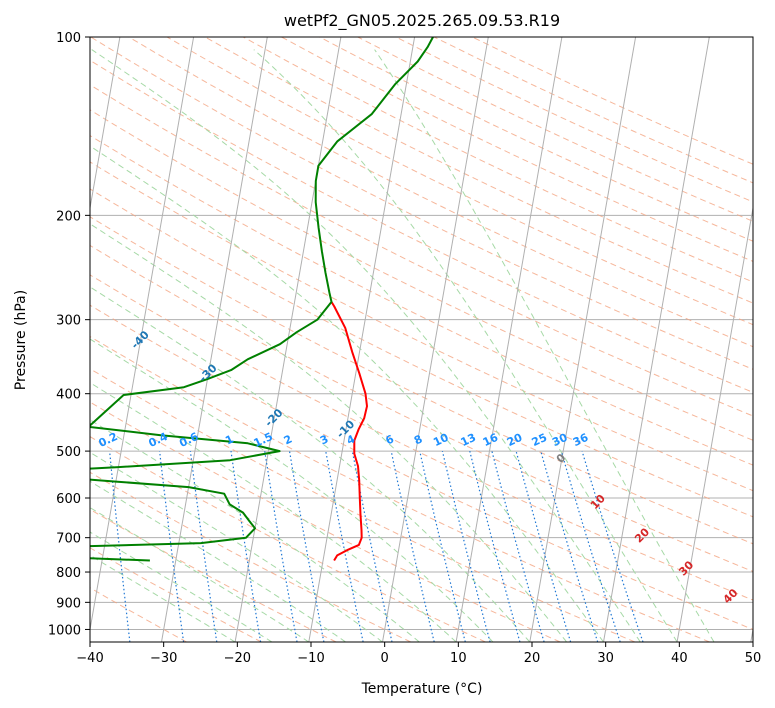  Describe the element at coordinates (89, 658) in the screenshot. I see `x-tick-label: −40` at that location.